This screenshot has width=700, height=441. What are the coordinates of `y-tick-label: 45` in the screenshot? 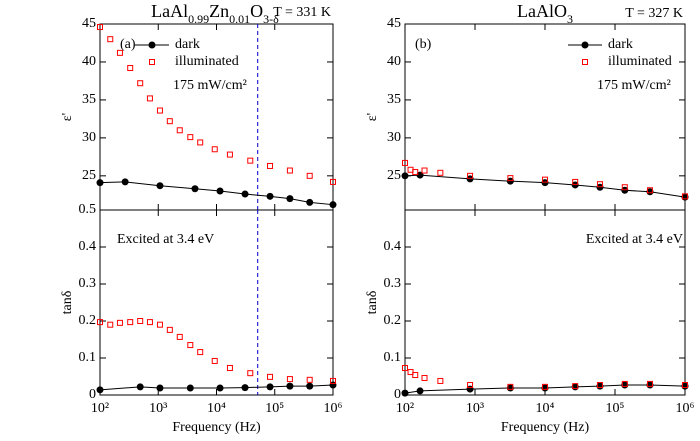 It's located at (394, 23).